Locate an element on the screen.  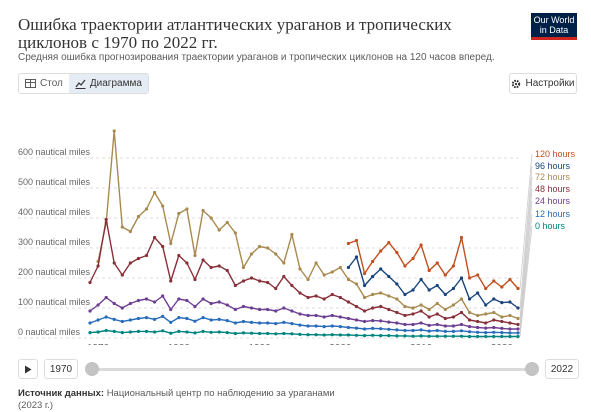
timeline-start-year: 1970 is located at coordinates (61, 369).